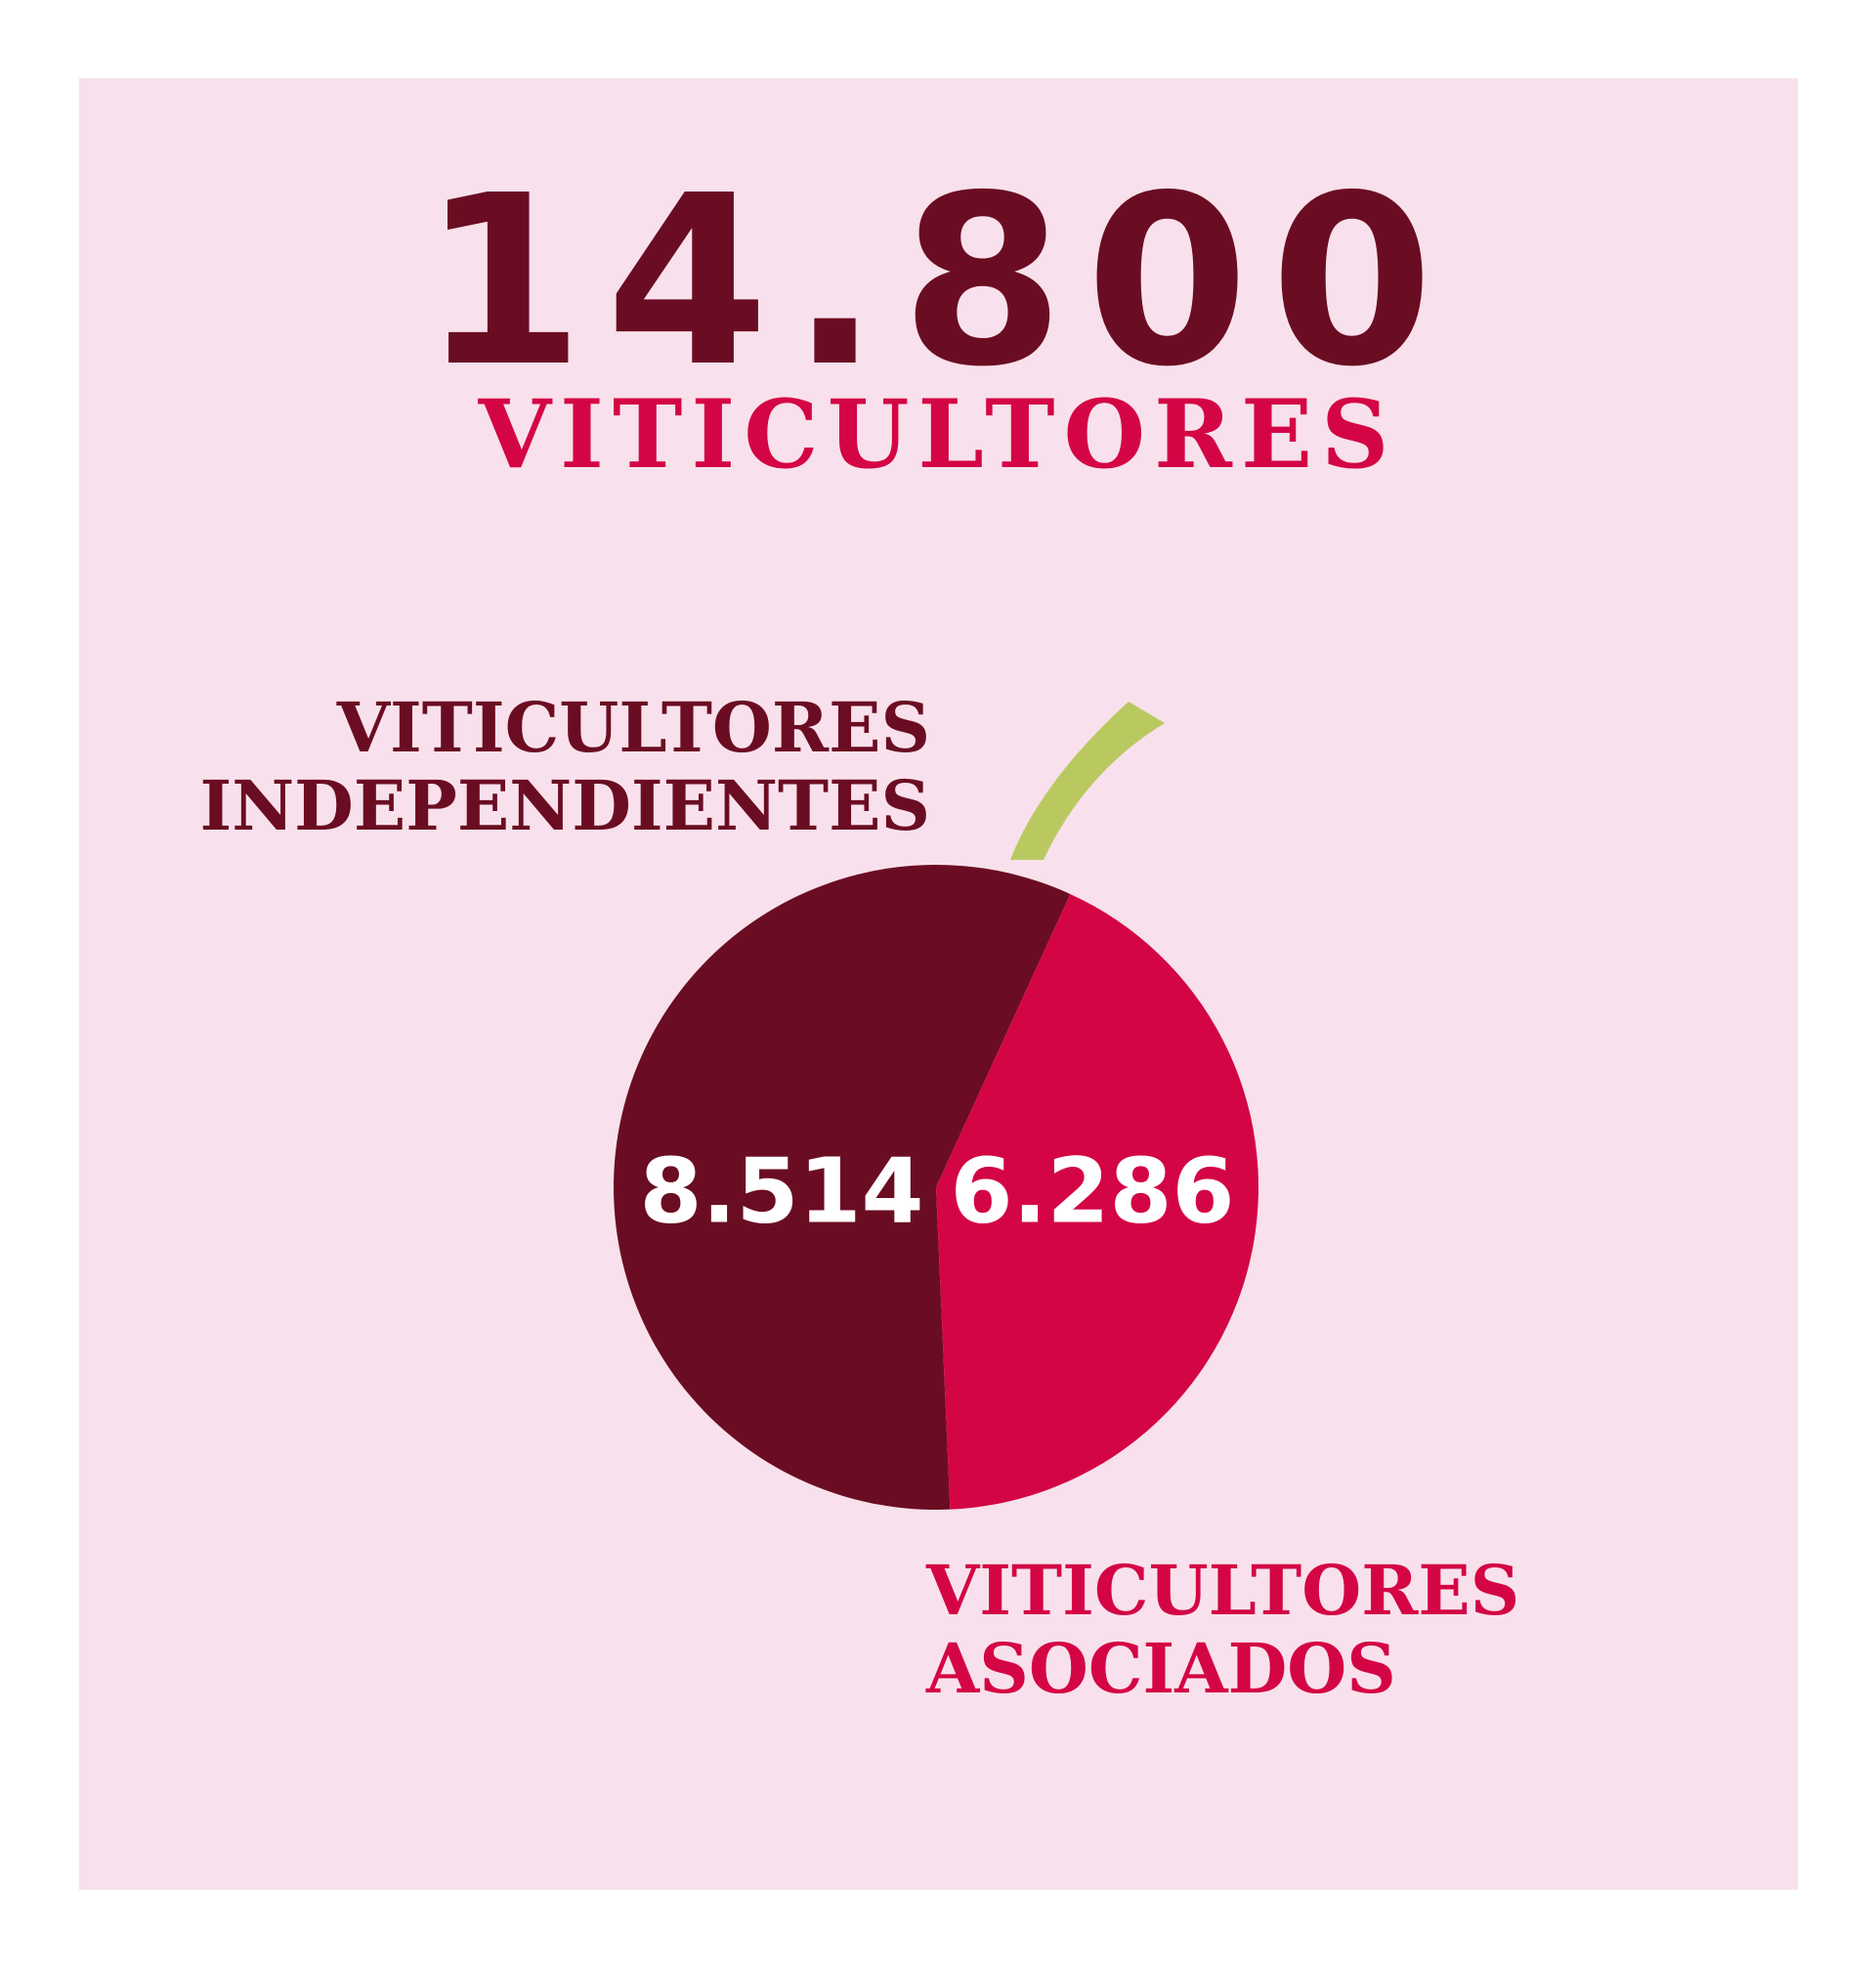 This screenshot has width=1876, height=1968. I want to click on pie-slices, so click(935, 1187).